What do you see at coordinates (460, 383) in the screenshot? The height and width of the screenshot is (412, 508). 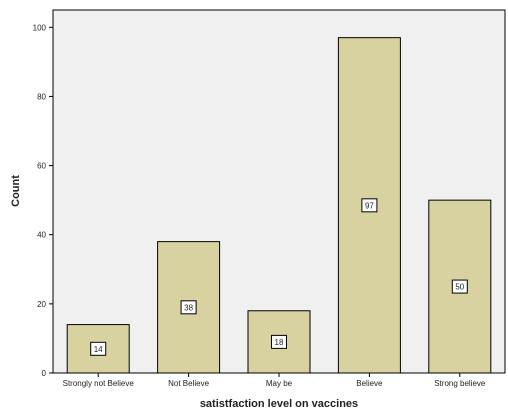 I see `x-tick-label: Strong believe` at bounding box center [460, 383].